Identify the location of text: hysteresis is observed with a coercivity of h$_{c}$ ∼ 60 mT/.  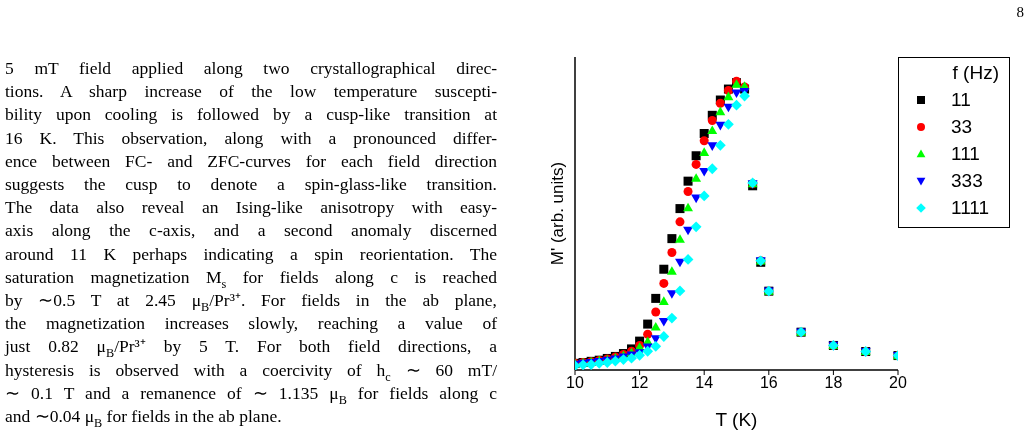
(251, 371).